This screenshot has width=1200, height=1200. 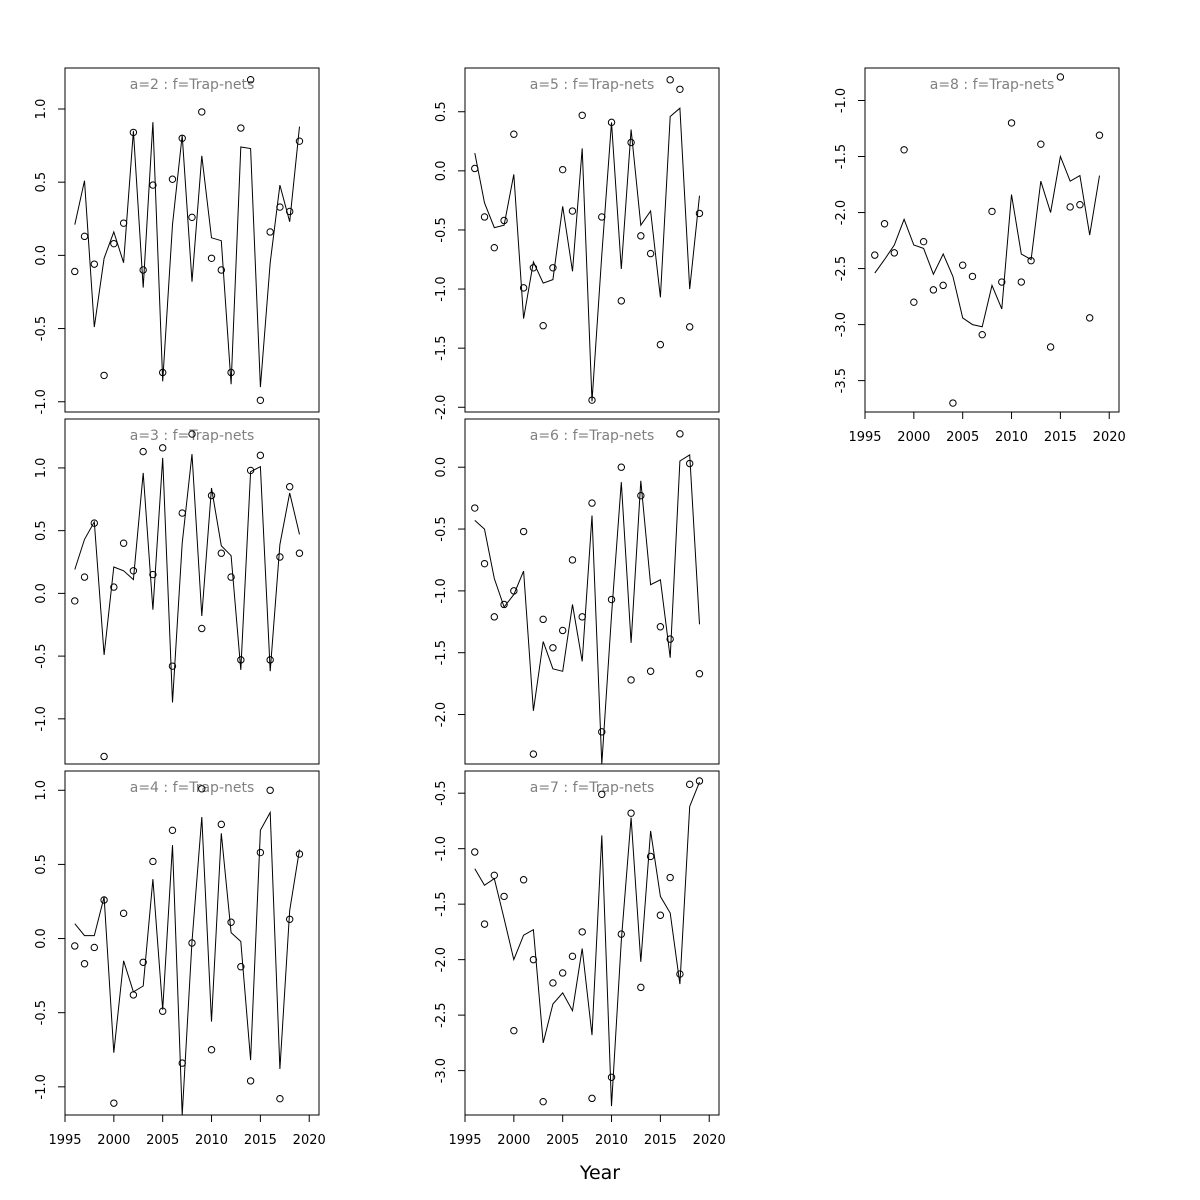 I want to click on y-tick-label: -2.5, so click(x=441, y=1014).